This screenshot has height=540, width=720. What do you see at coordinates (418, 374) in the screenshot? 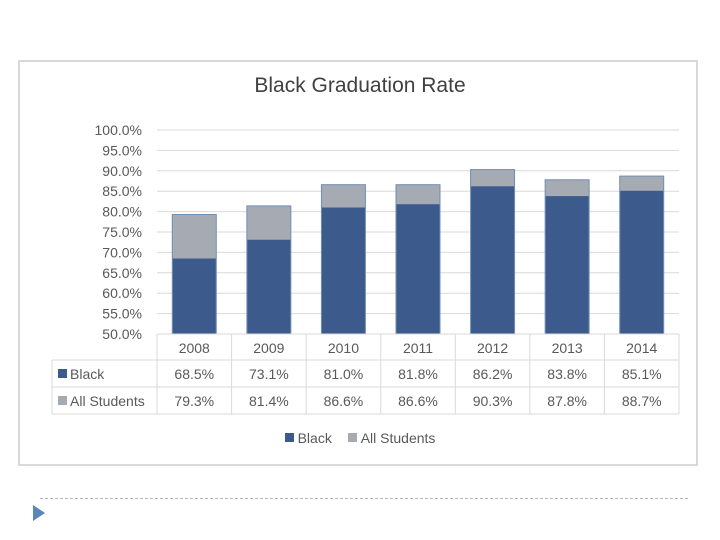
I see `data-label: 81.8%` at bounding box center [418, 374].